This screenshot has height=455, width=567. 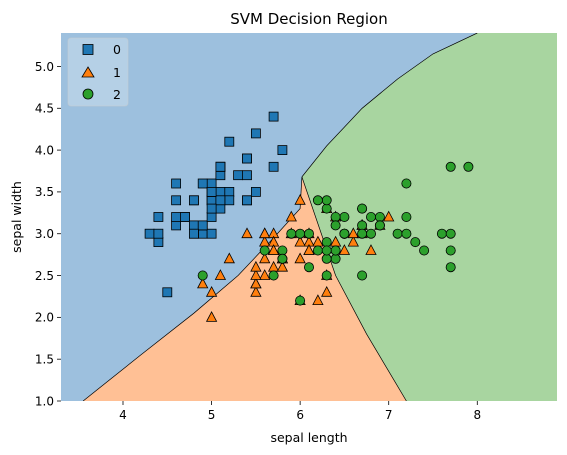 What do you see at coordinates (300, 415) in the screenshot?
I see `x-tick-label: 6` at bounding box center [300, 415].